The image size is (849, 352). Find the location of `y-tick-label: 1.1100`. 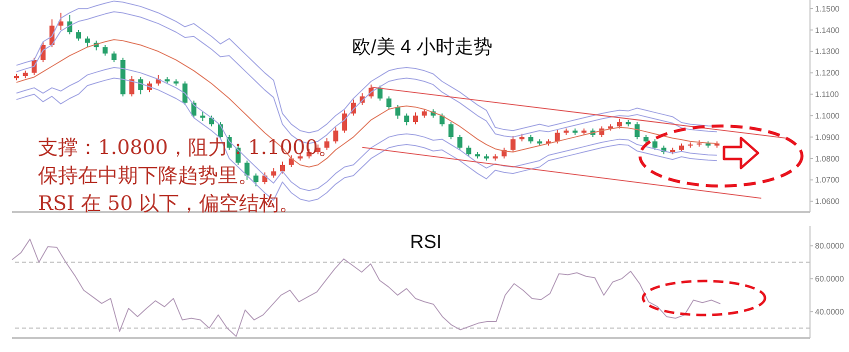

y-tick-label: 1.1100 is located at coordinates (827, 95).